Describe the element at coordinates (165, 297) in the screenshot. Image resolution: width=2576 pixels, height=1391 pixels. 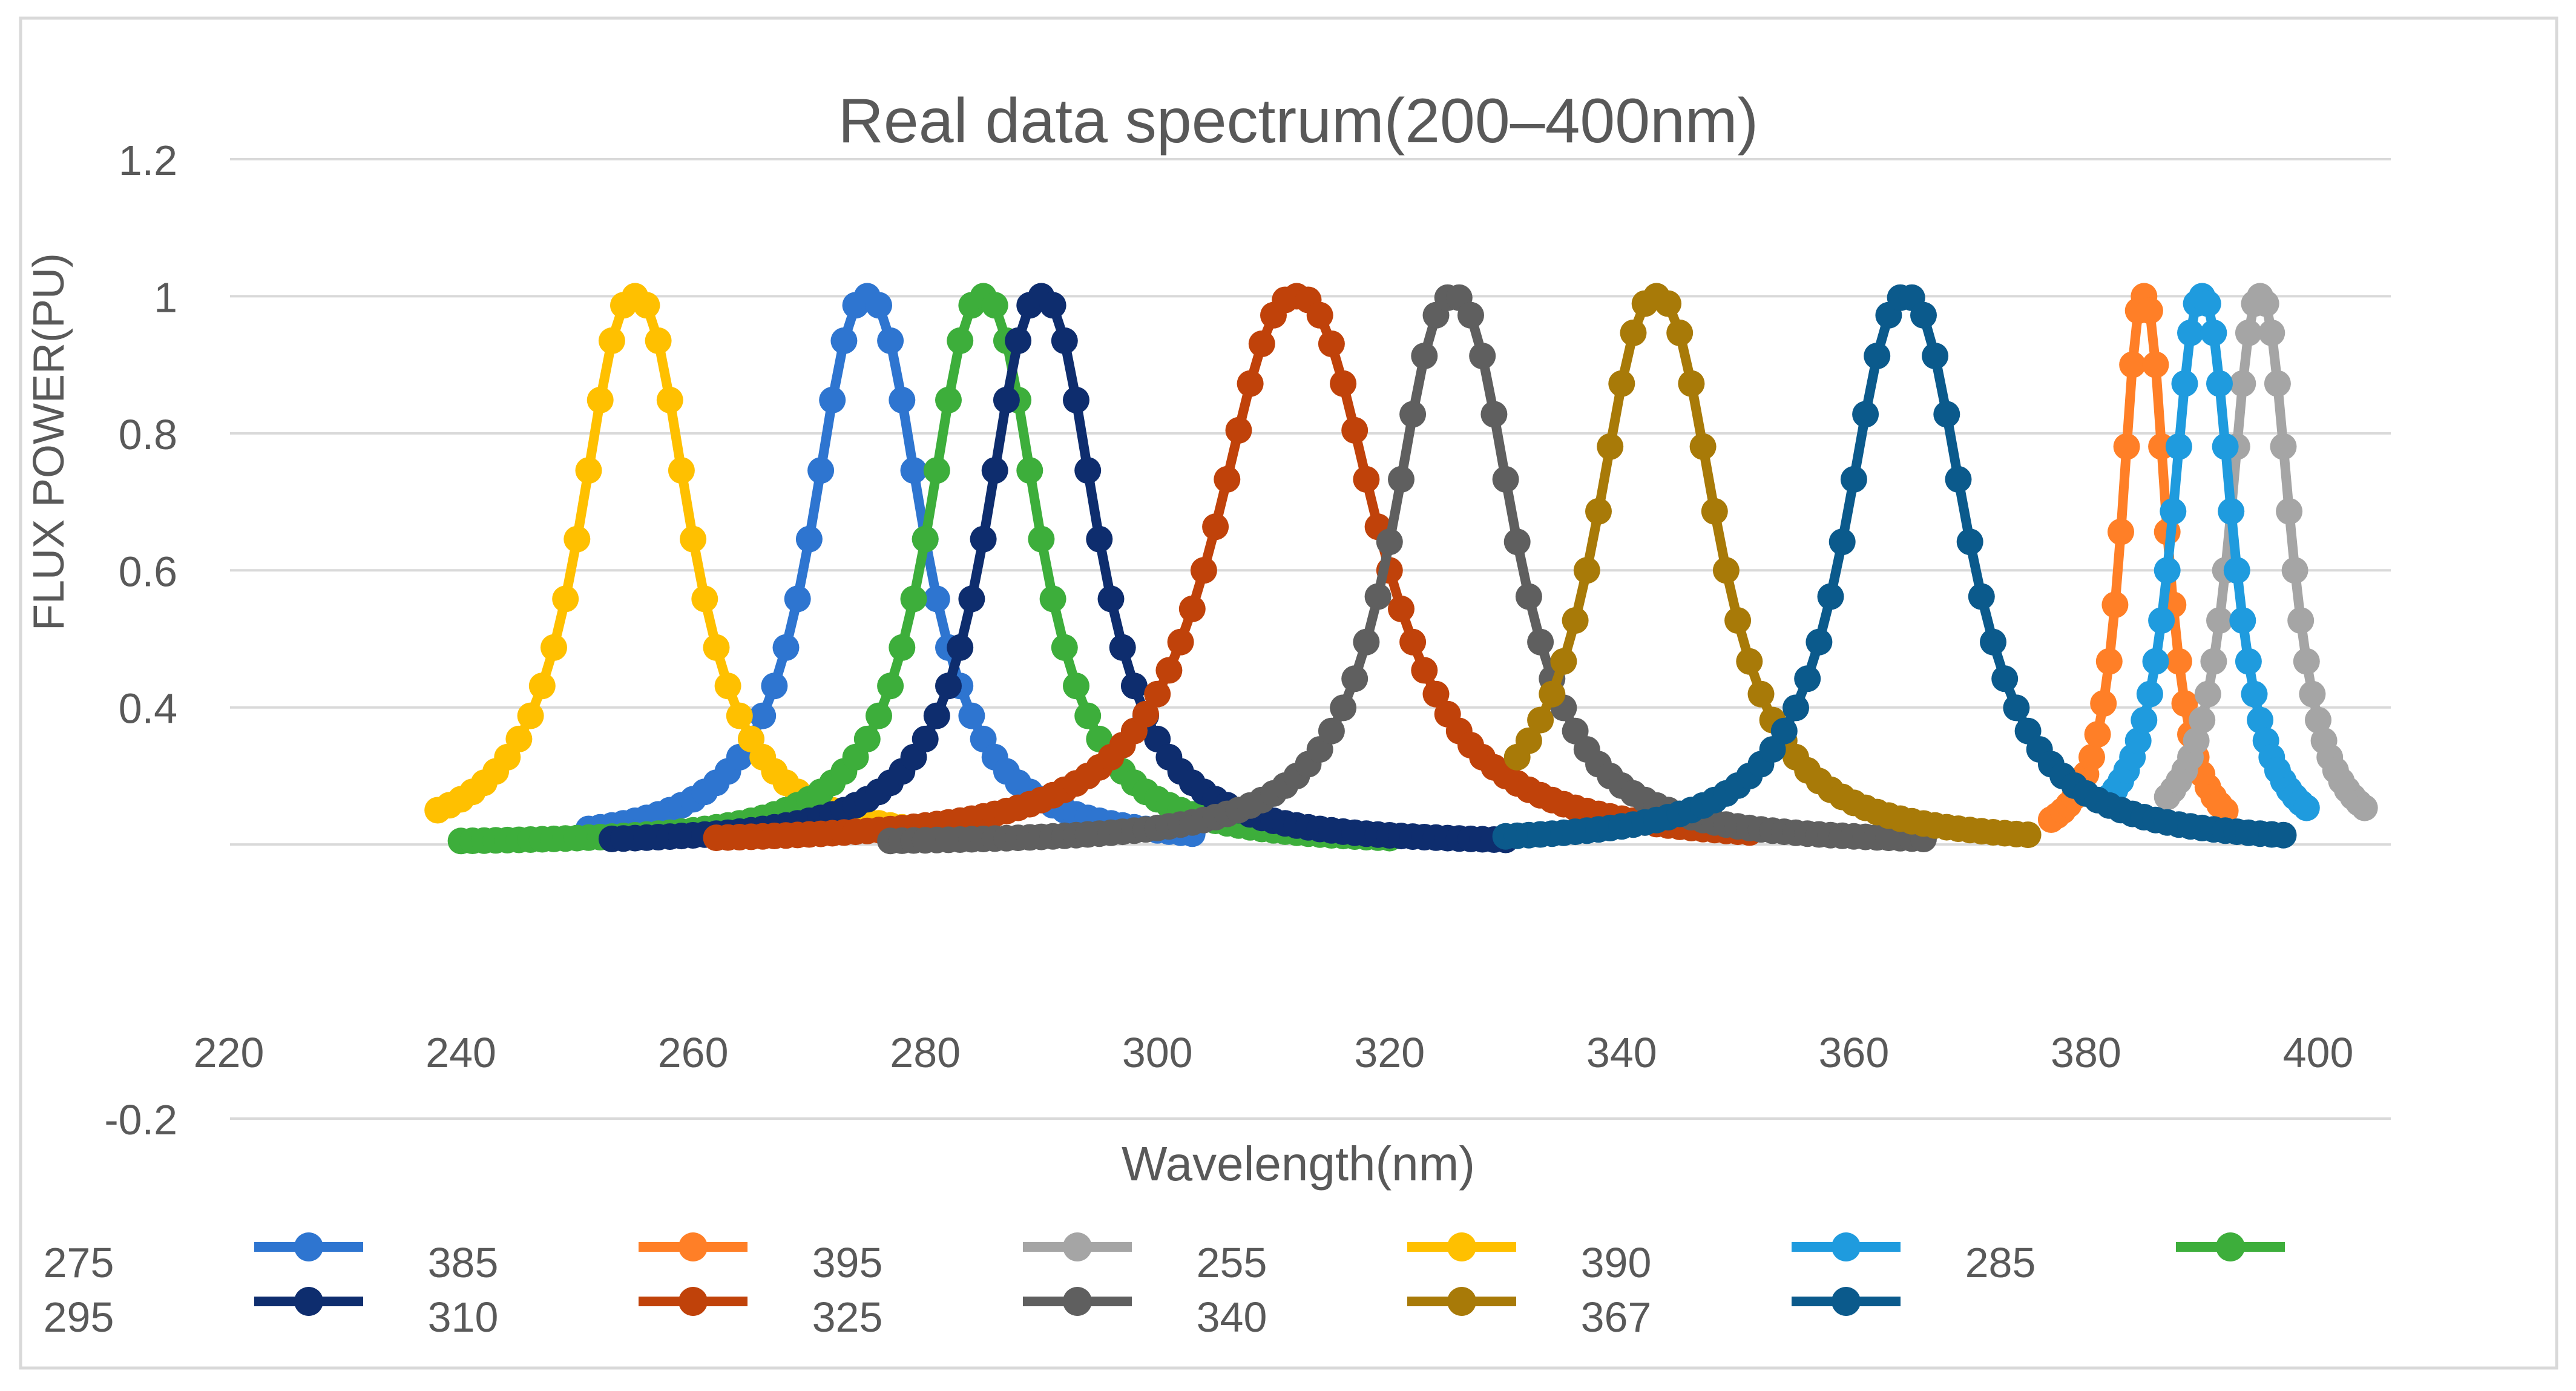
I see `y-tick-label: 1` at that location.